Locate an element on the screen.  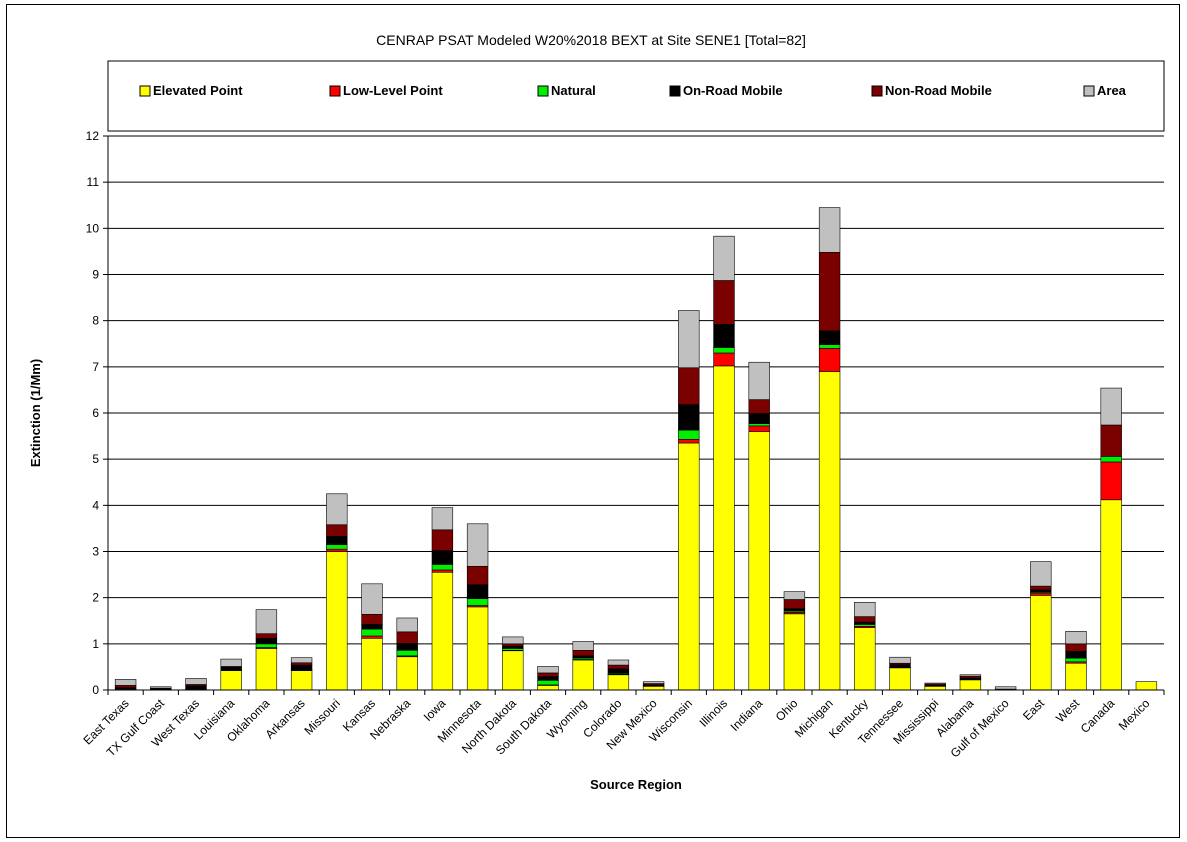
y-tick-label: 0 is located at coordinates (95, 690).